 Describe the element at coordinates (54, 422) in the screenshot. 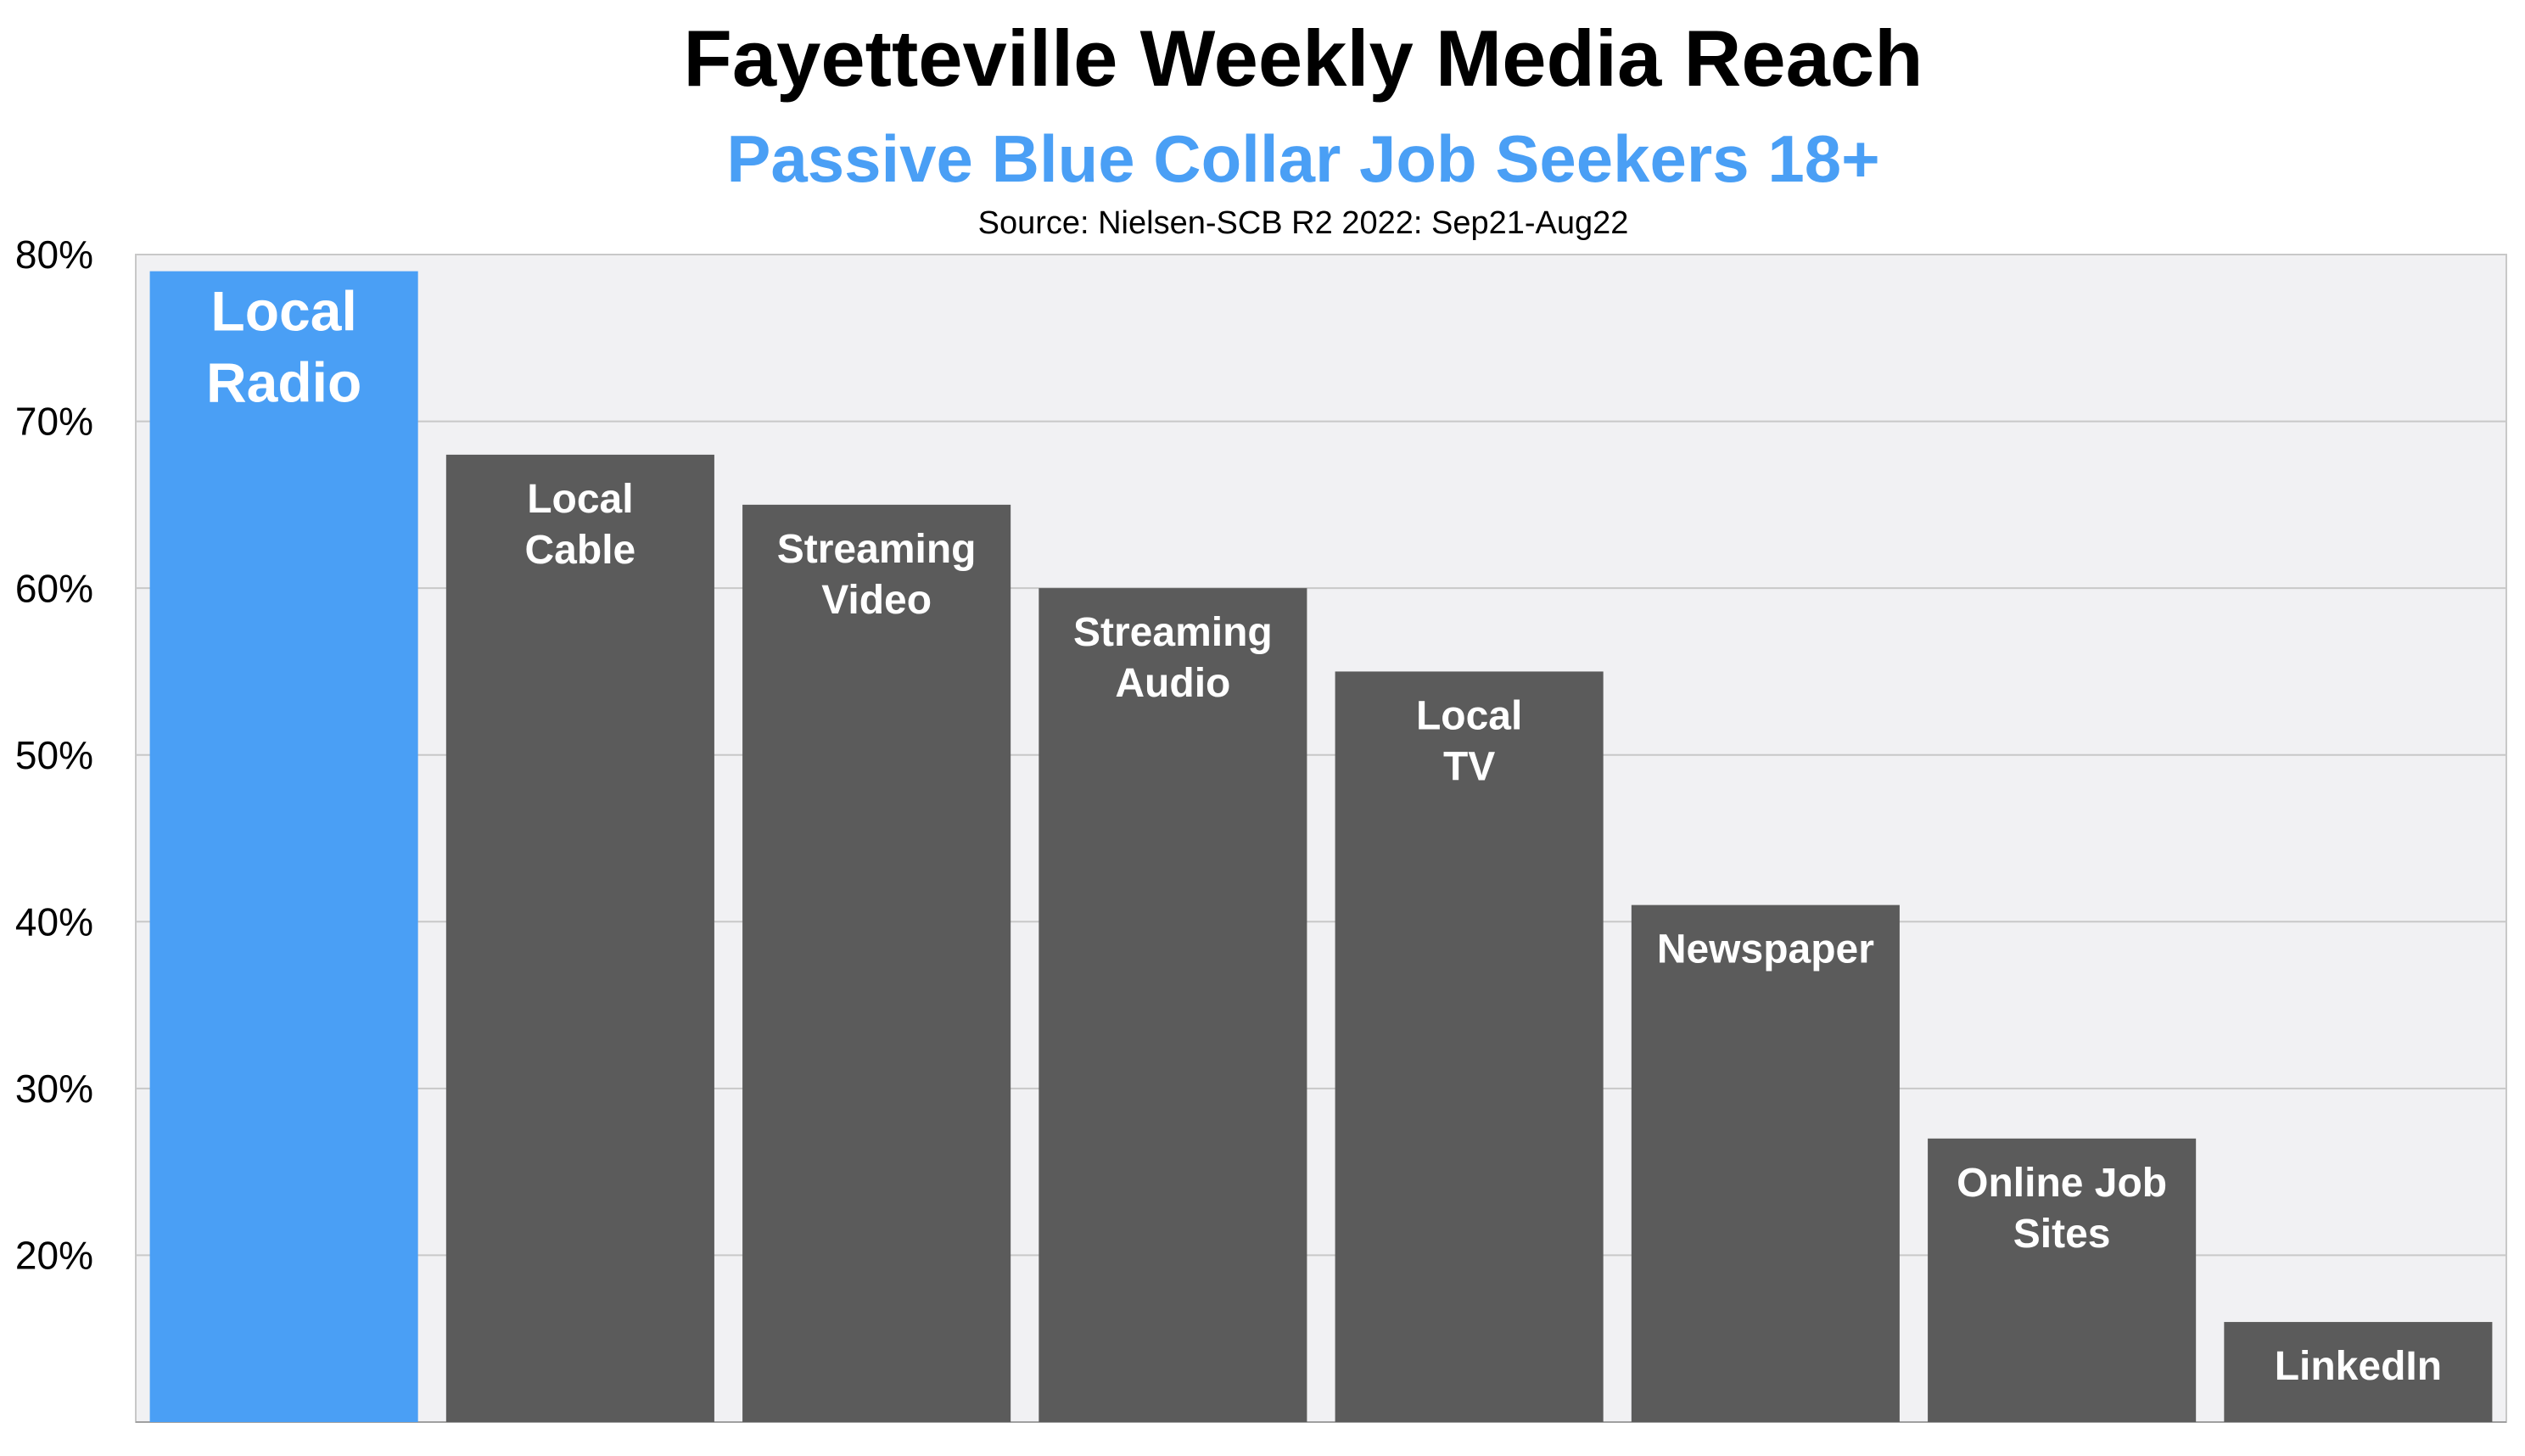

I see `y-tick-label: 70%` at that location.